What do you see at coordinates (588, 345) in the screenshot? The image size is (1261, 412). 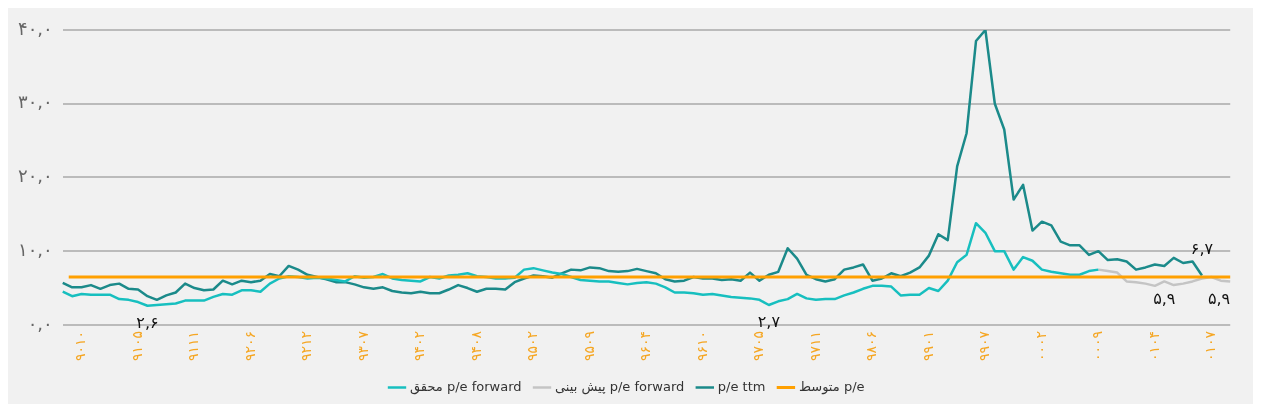 I see `x-tick-label: ۹۵۰۹` at bounding box center [588, 345].